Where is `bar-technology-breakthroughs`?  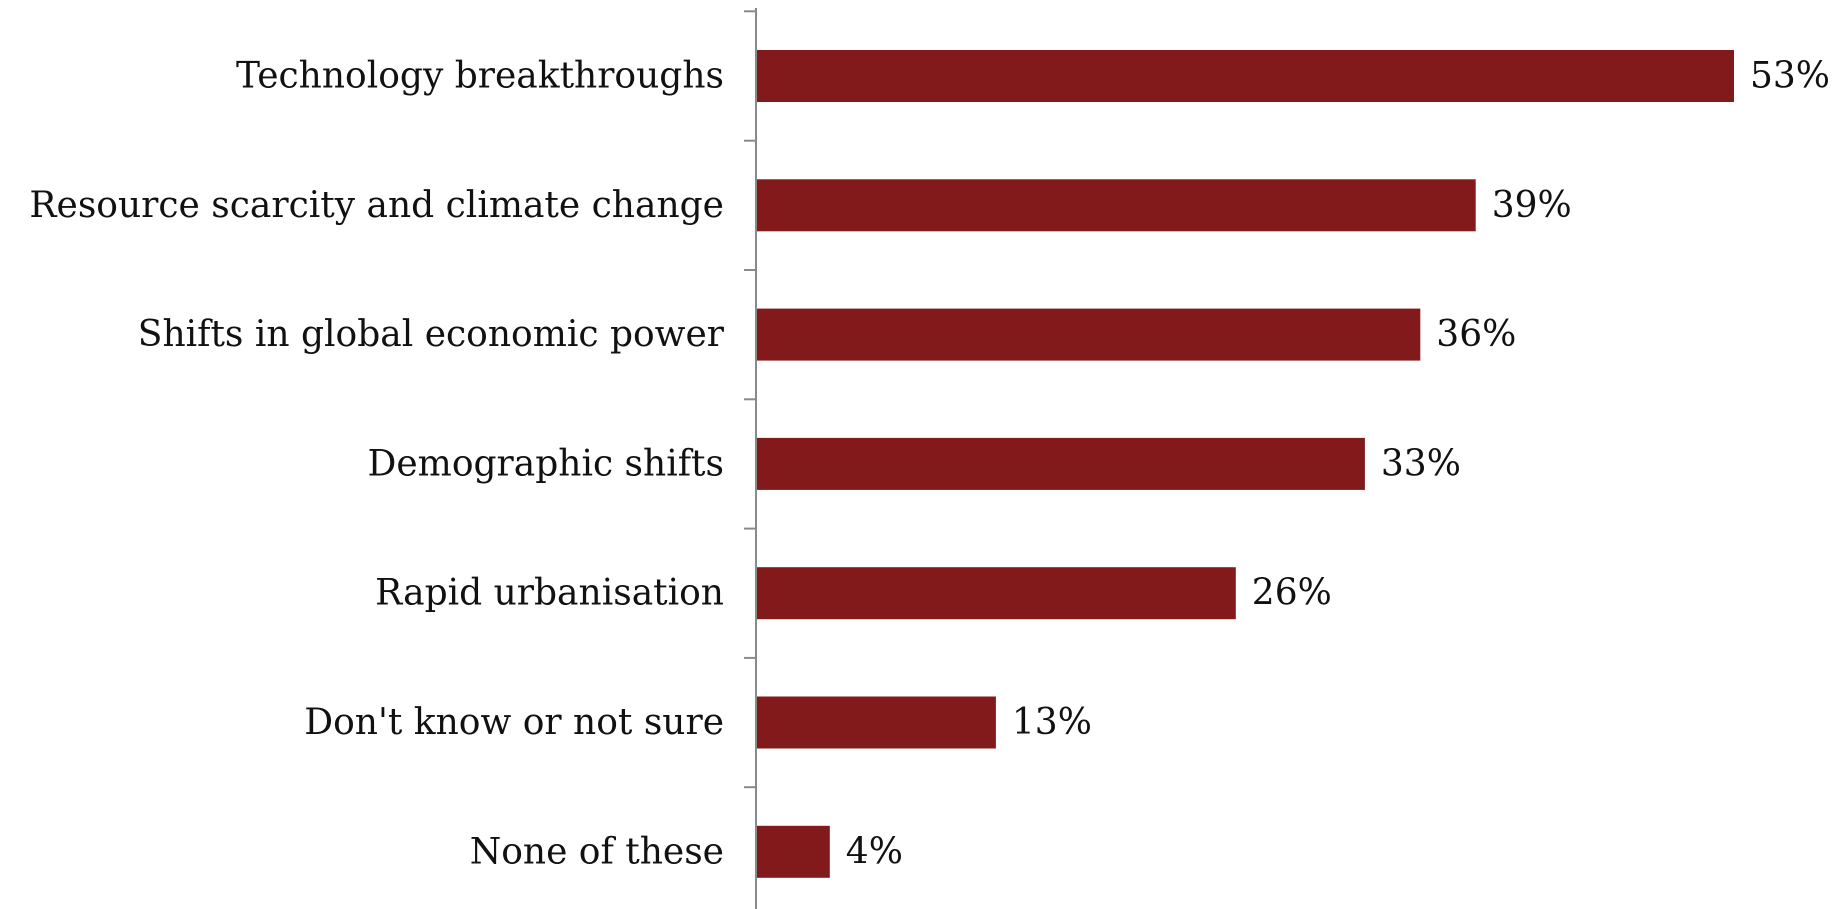 bar-technology-breakthroughs is located at coordinates (1245, 76).